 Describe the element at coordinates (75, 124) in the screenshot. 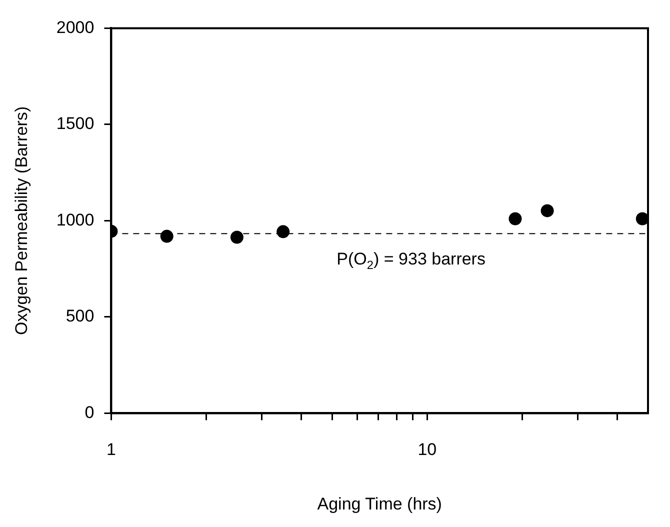

I see `y-tick-label: 1500` at that location.